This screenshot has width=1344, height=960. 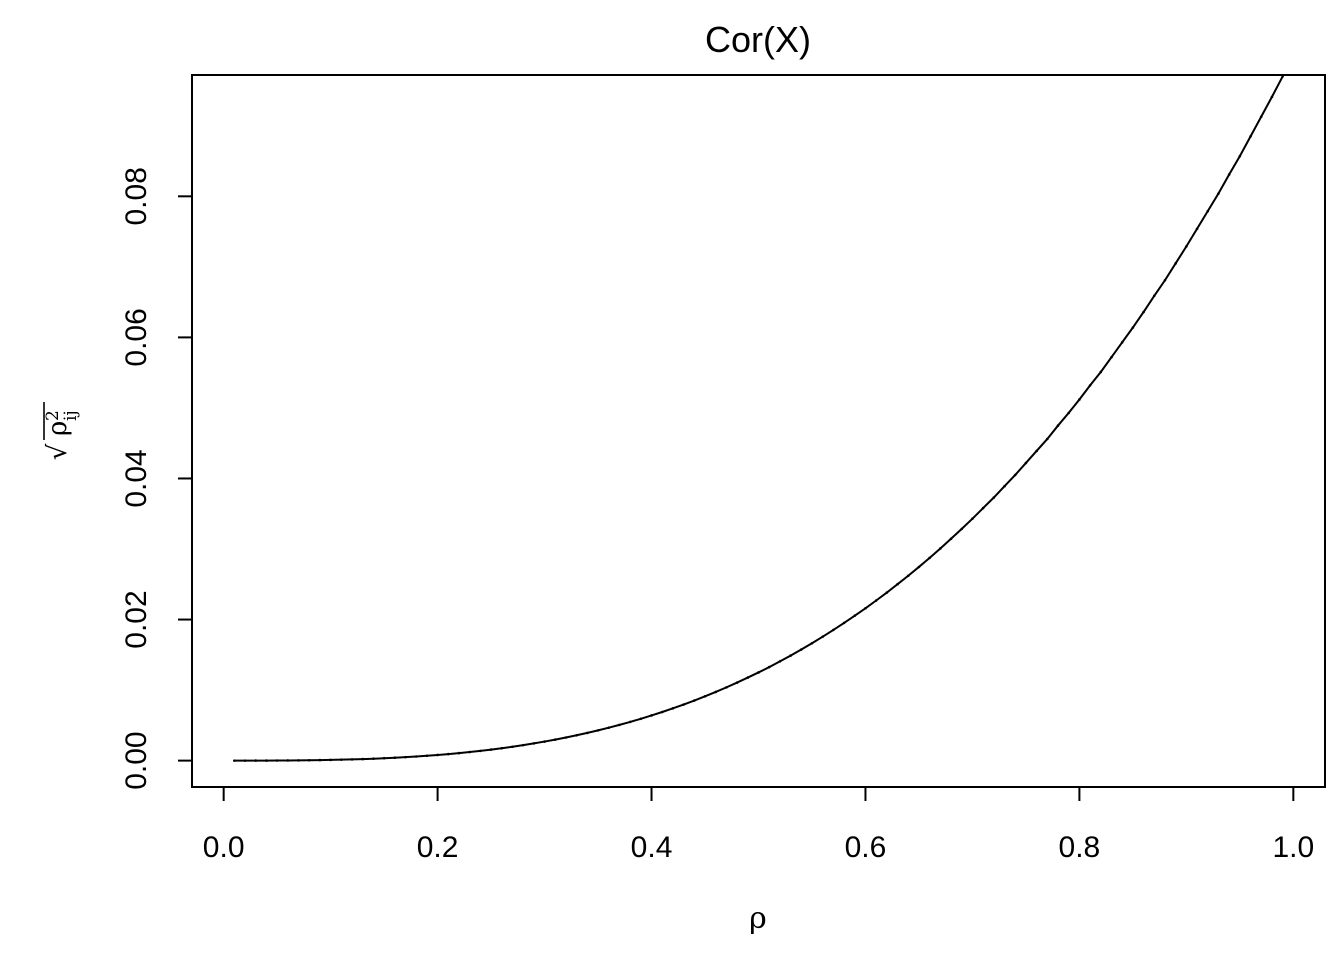 I want to click on y-axis-label: √ ρ 2 ij, so click(x=62, y=431).